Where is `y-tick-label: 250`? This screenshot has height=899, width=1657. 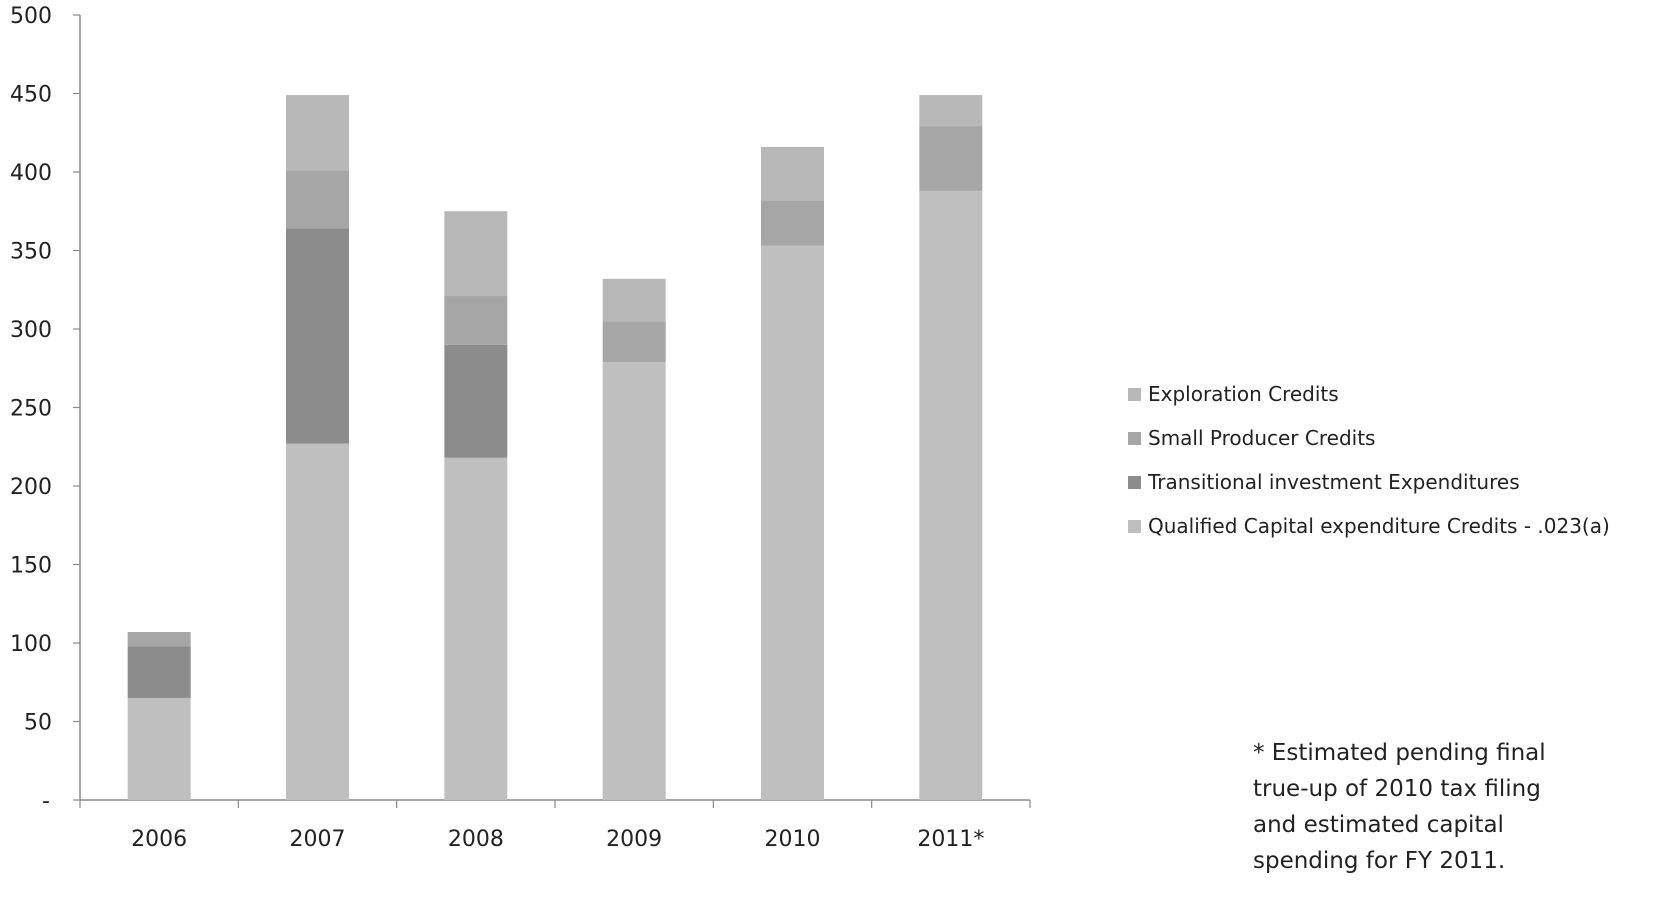 y-tick-label: 250 is located at coordinates (31, 409).